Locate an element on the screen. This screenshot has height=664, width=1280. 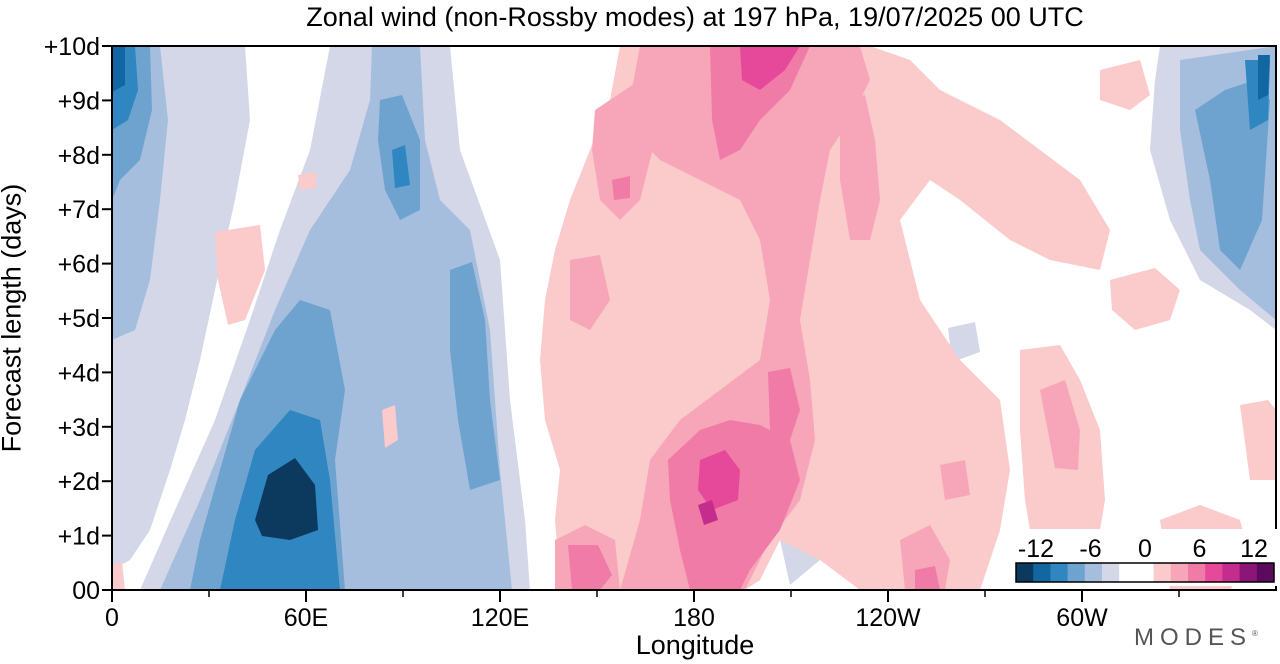
colorbar-label: 6 is located at coordinates (1200, 549).